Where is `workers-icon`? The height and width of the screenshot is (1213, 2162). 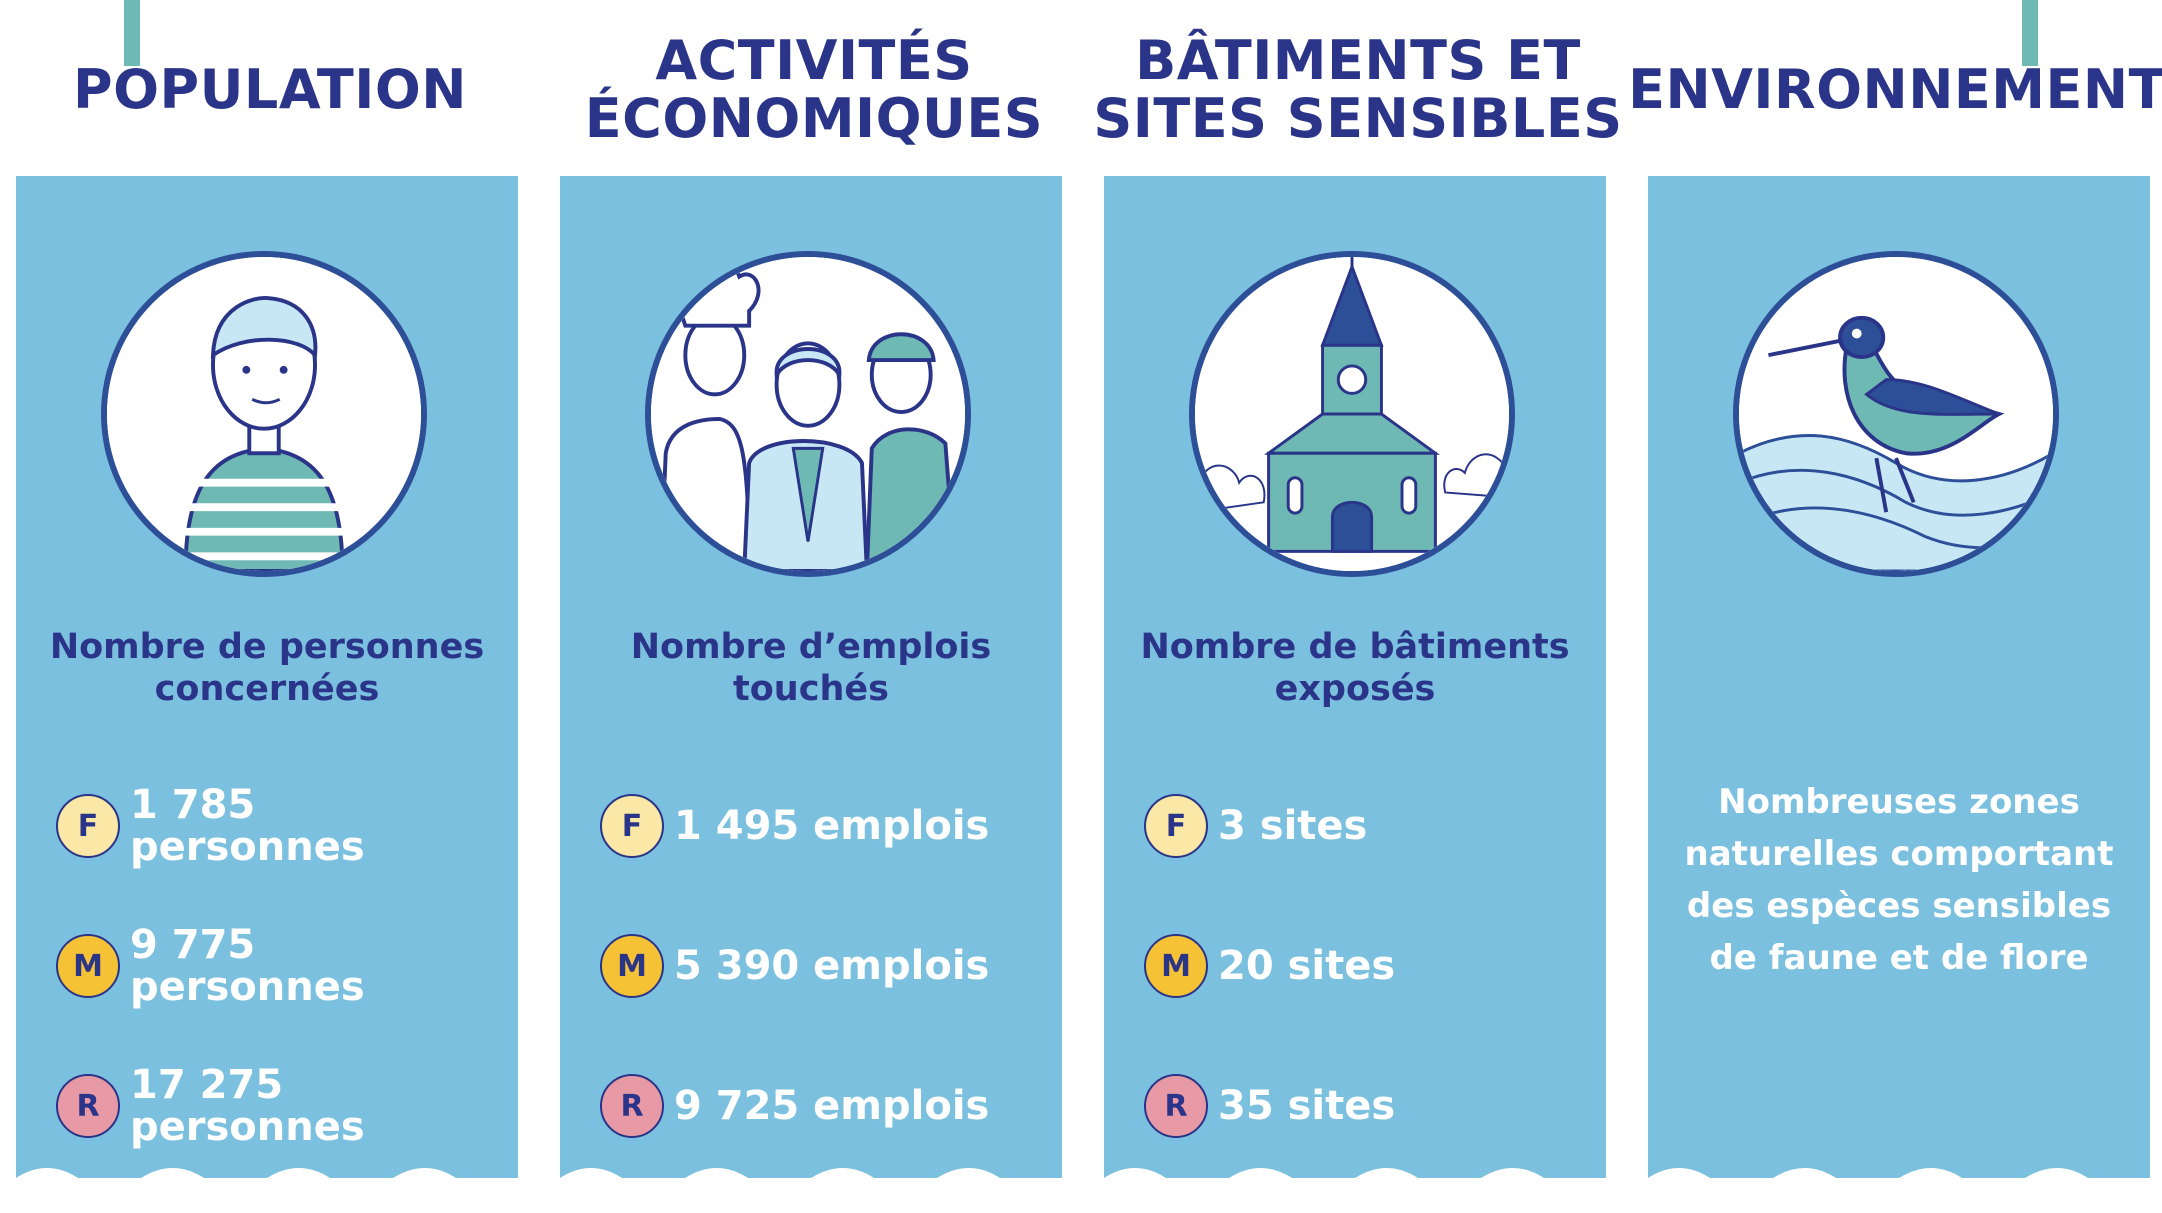 workers-icon is located at coordinates (808, 414).